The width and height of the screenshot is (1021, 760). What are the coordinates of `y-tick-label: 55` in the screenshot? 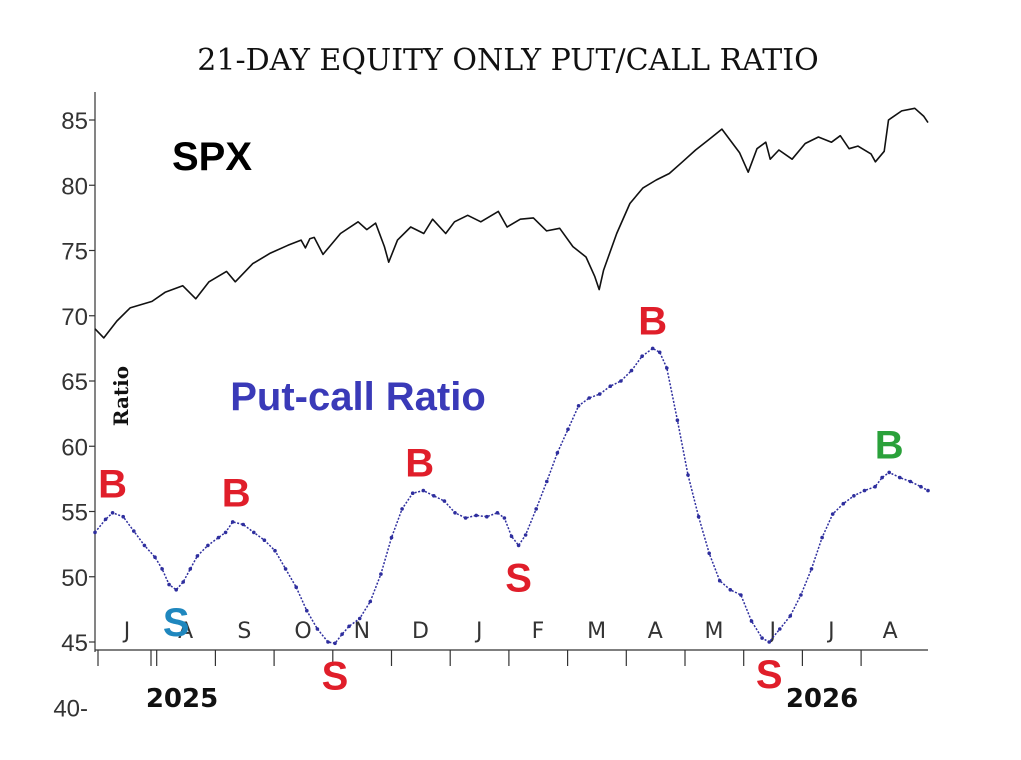 It's located at (74, 513).